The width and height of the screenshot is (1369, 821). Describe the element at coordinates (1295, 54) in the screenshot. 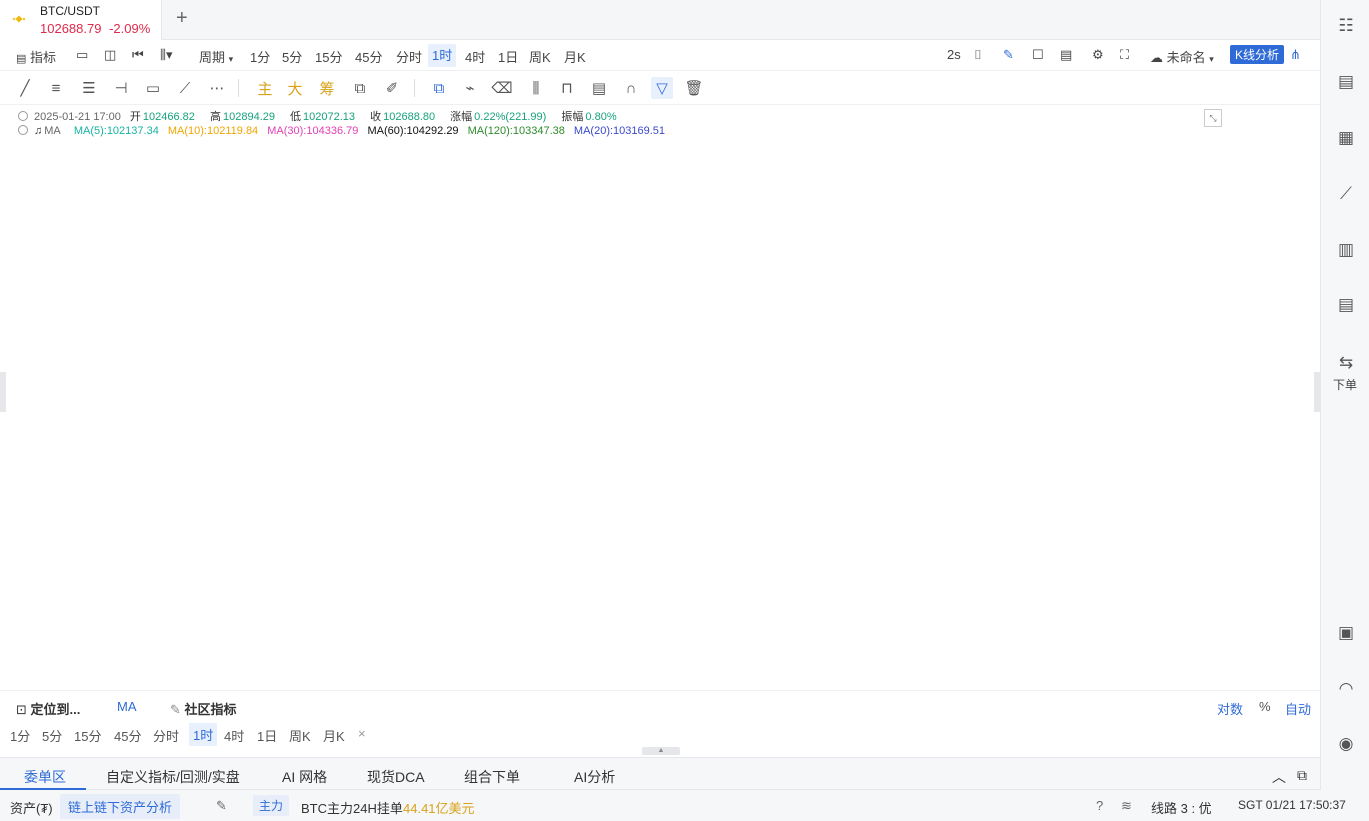

I see `share-icon: ⋔` at that location.